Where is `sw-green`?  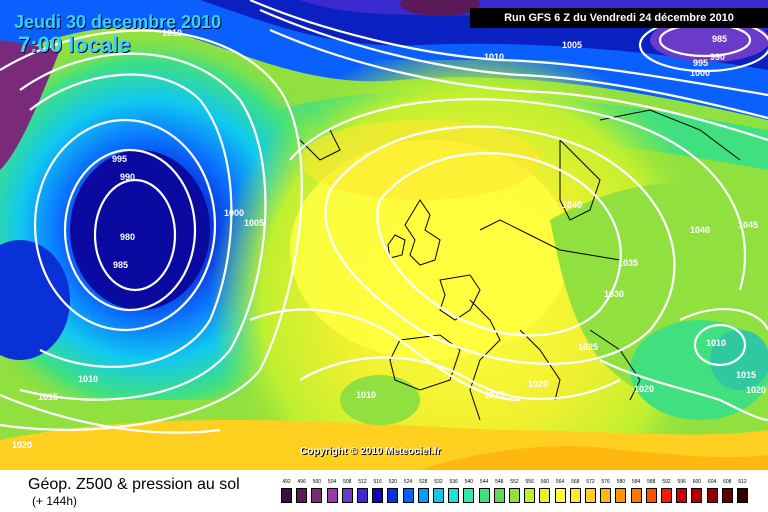
sw-green is located at coordinates (380, 400).